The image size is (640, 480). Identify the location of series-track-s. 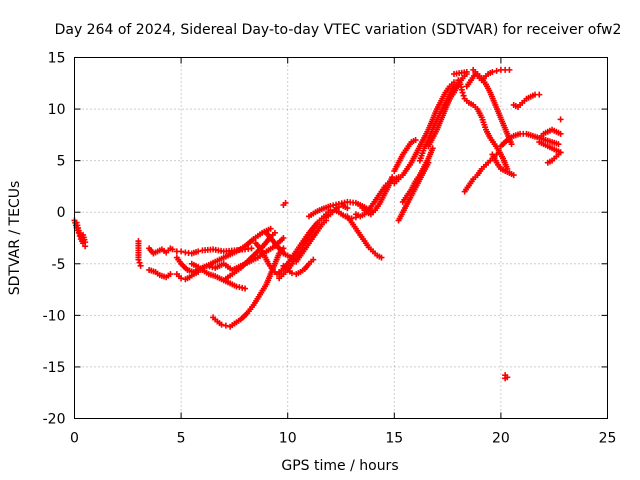
(311, 241).